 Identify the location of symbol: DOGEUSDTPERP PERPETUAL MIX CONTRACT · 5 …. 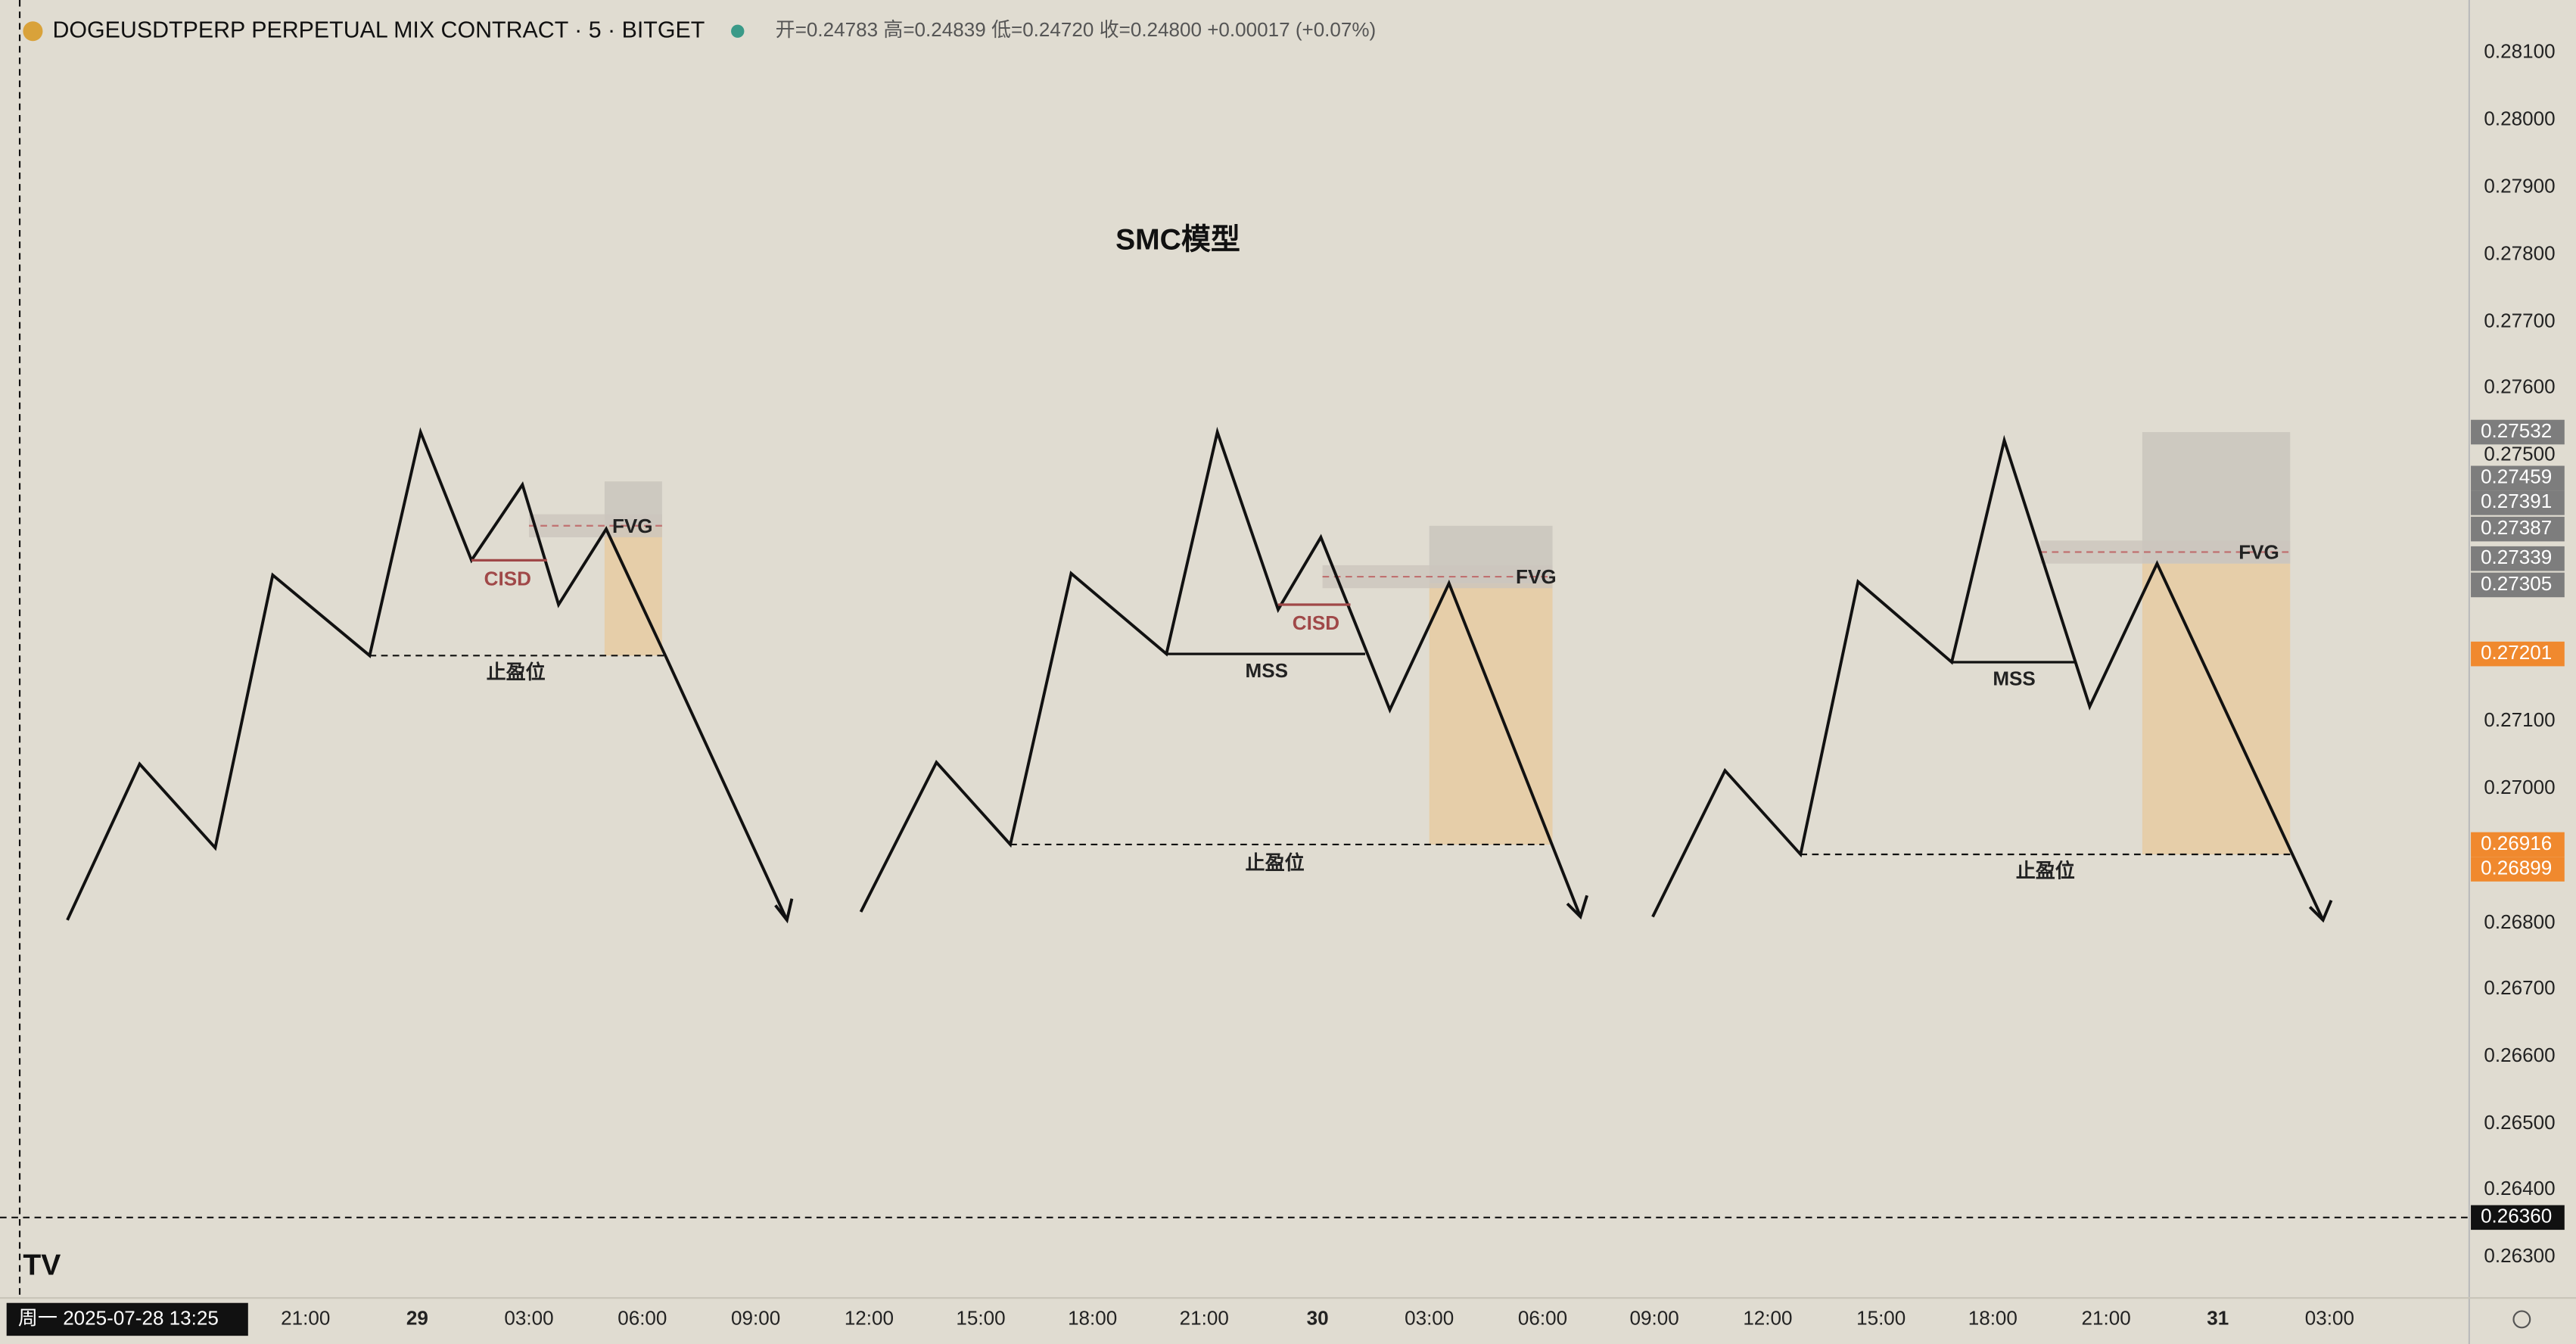
(378, 29).